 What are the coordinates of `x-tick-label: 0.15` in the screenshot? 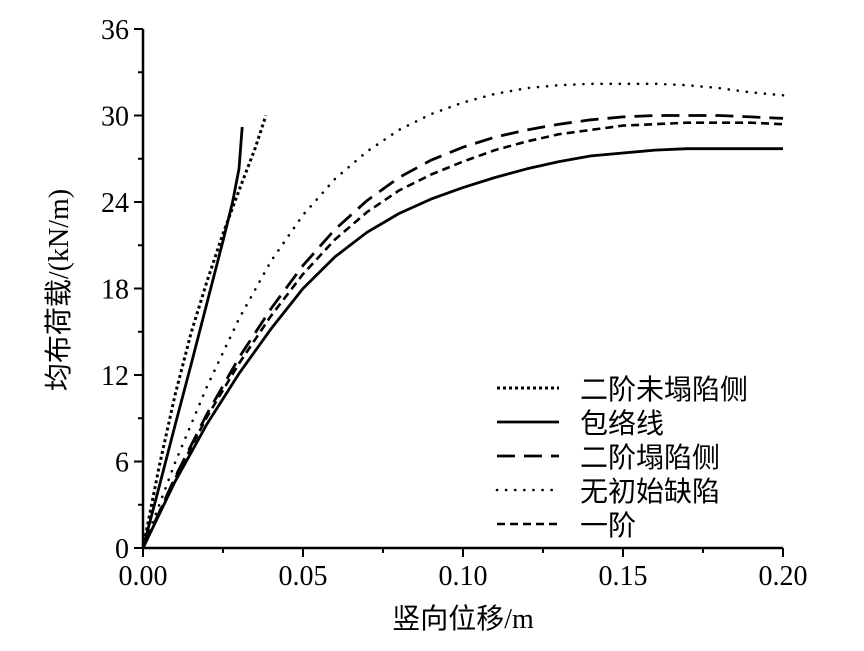 It's located at (623, 576).